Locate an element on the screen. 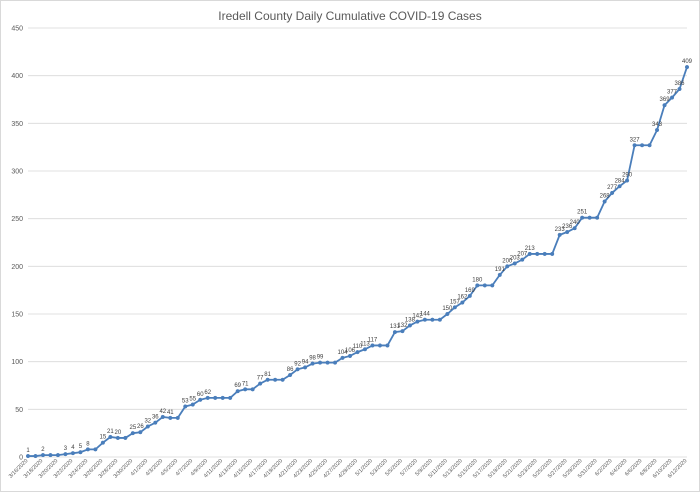  data-label: 290 is located at coordinates (627, 176).